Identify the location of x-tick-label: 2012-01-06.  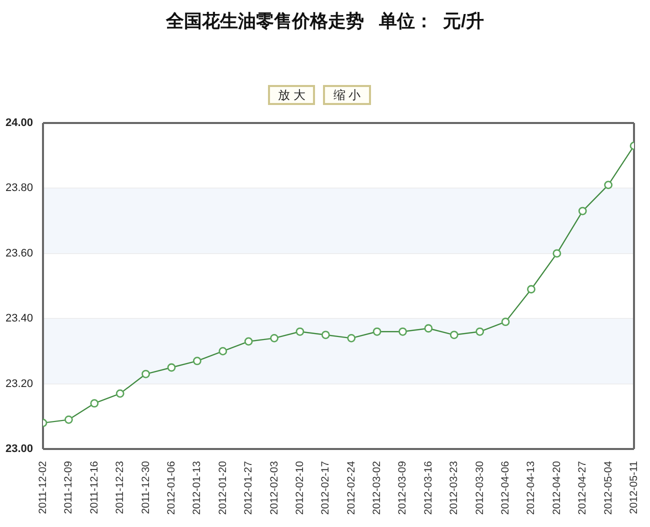
(171, 487).